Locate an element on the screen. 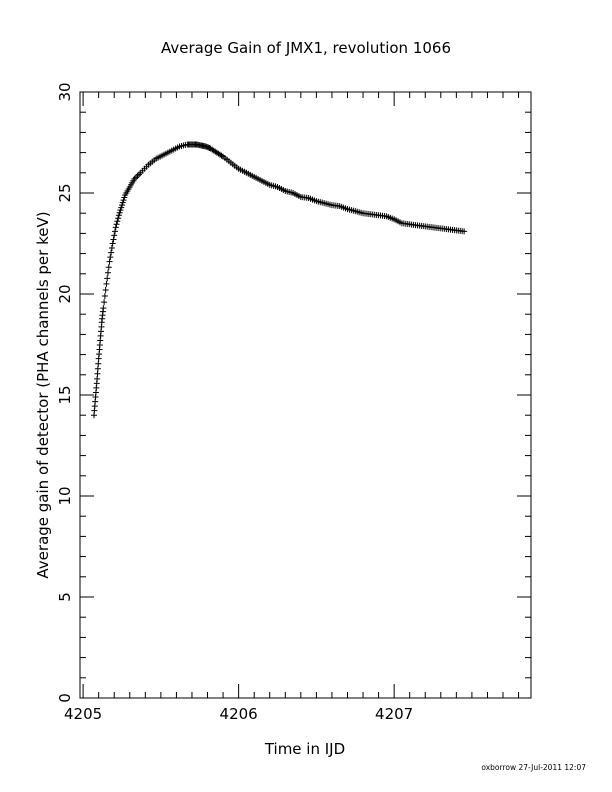 This screenshot has width=612, height=792. y-tick-label: 30 is located at coordinates (65, 91).